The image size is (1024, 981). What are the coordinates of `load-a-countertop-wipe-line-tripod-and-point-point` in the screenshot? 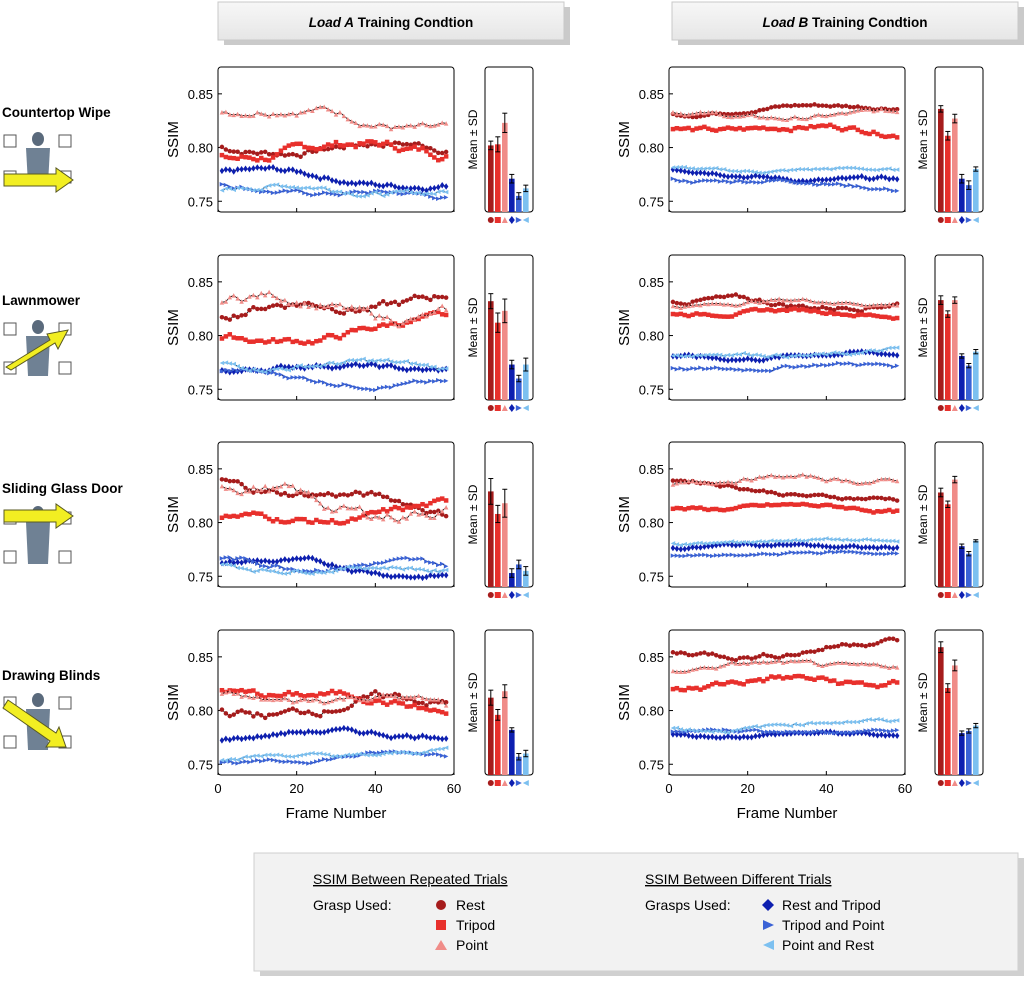 It's located at (407, 193).